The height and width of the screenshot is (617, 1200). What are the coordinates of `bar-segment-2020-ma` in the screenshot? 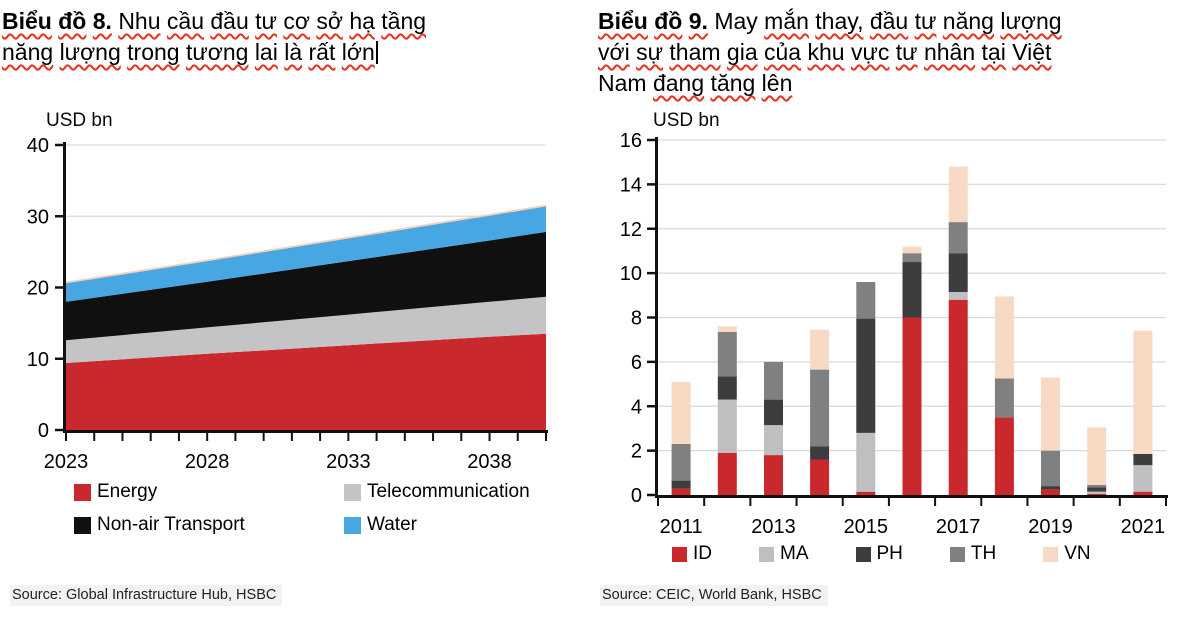 It's located at (1097, 492).